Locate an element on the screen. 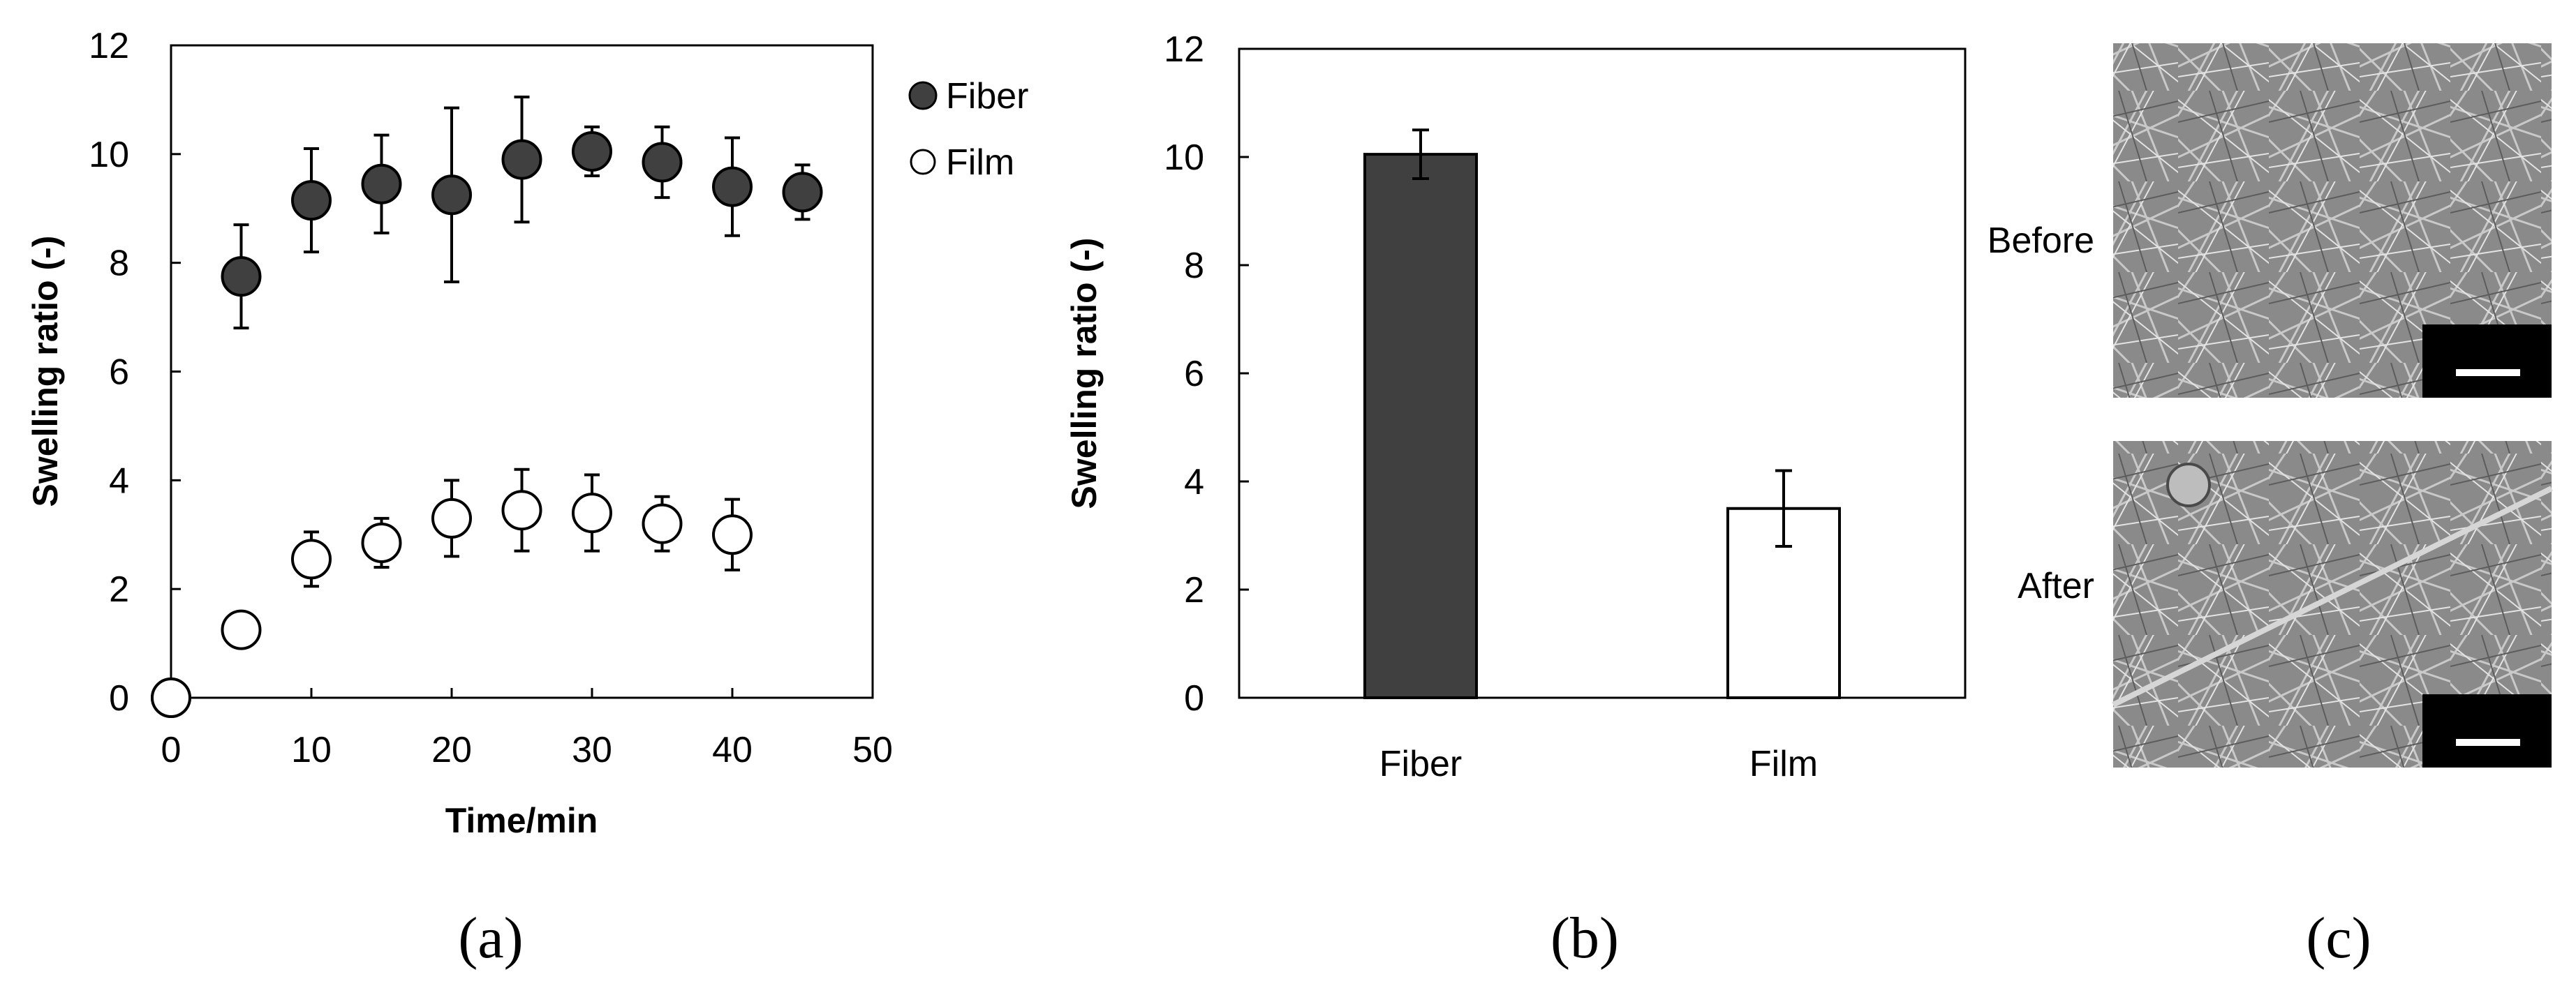 The image size is (2576, 995). chart-a-y-tick-label: 12 is located at coordinates (109, 46).